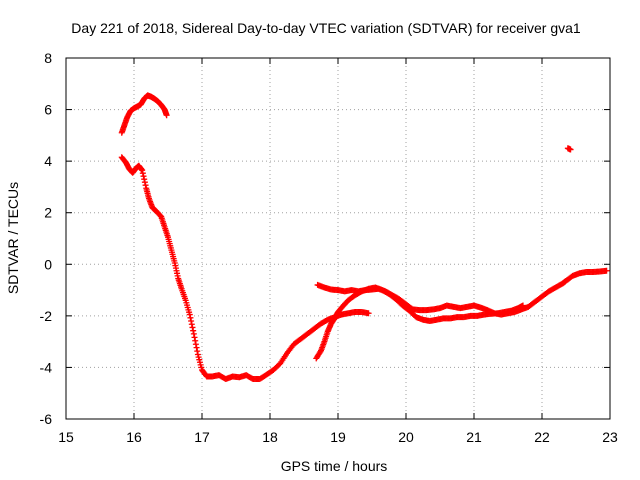 Image resolution: width=640 pixels, height=480 pixels. Describe the element at coordinates (66, 437) in the screenshot. I see `x-tick-label: 15` at that location.